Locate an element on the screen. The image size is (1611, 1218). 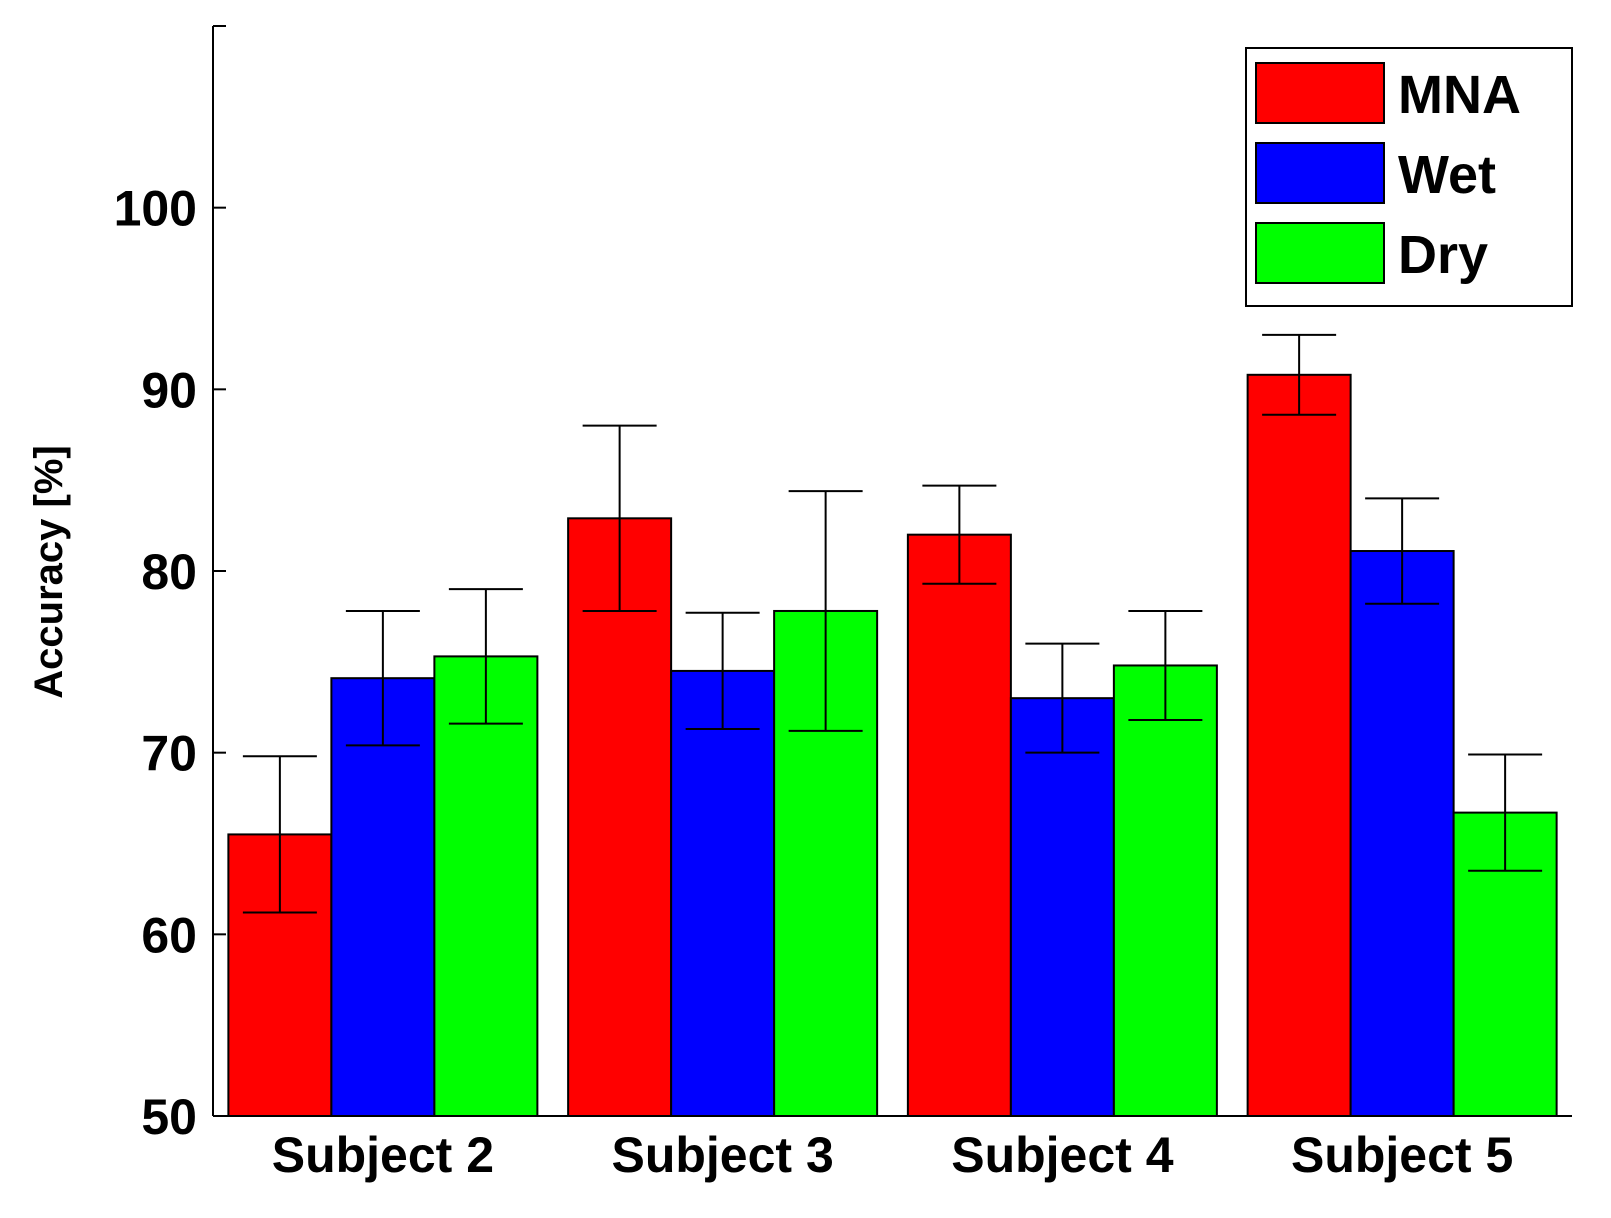
y-axis-title: Accuracy [%] is located at coordinates (49, 571).